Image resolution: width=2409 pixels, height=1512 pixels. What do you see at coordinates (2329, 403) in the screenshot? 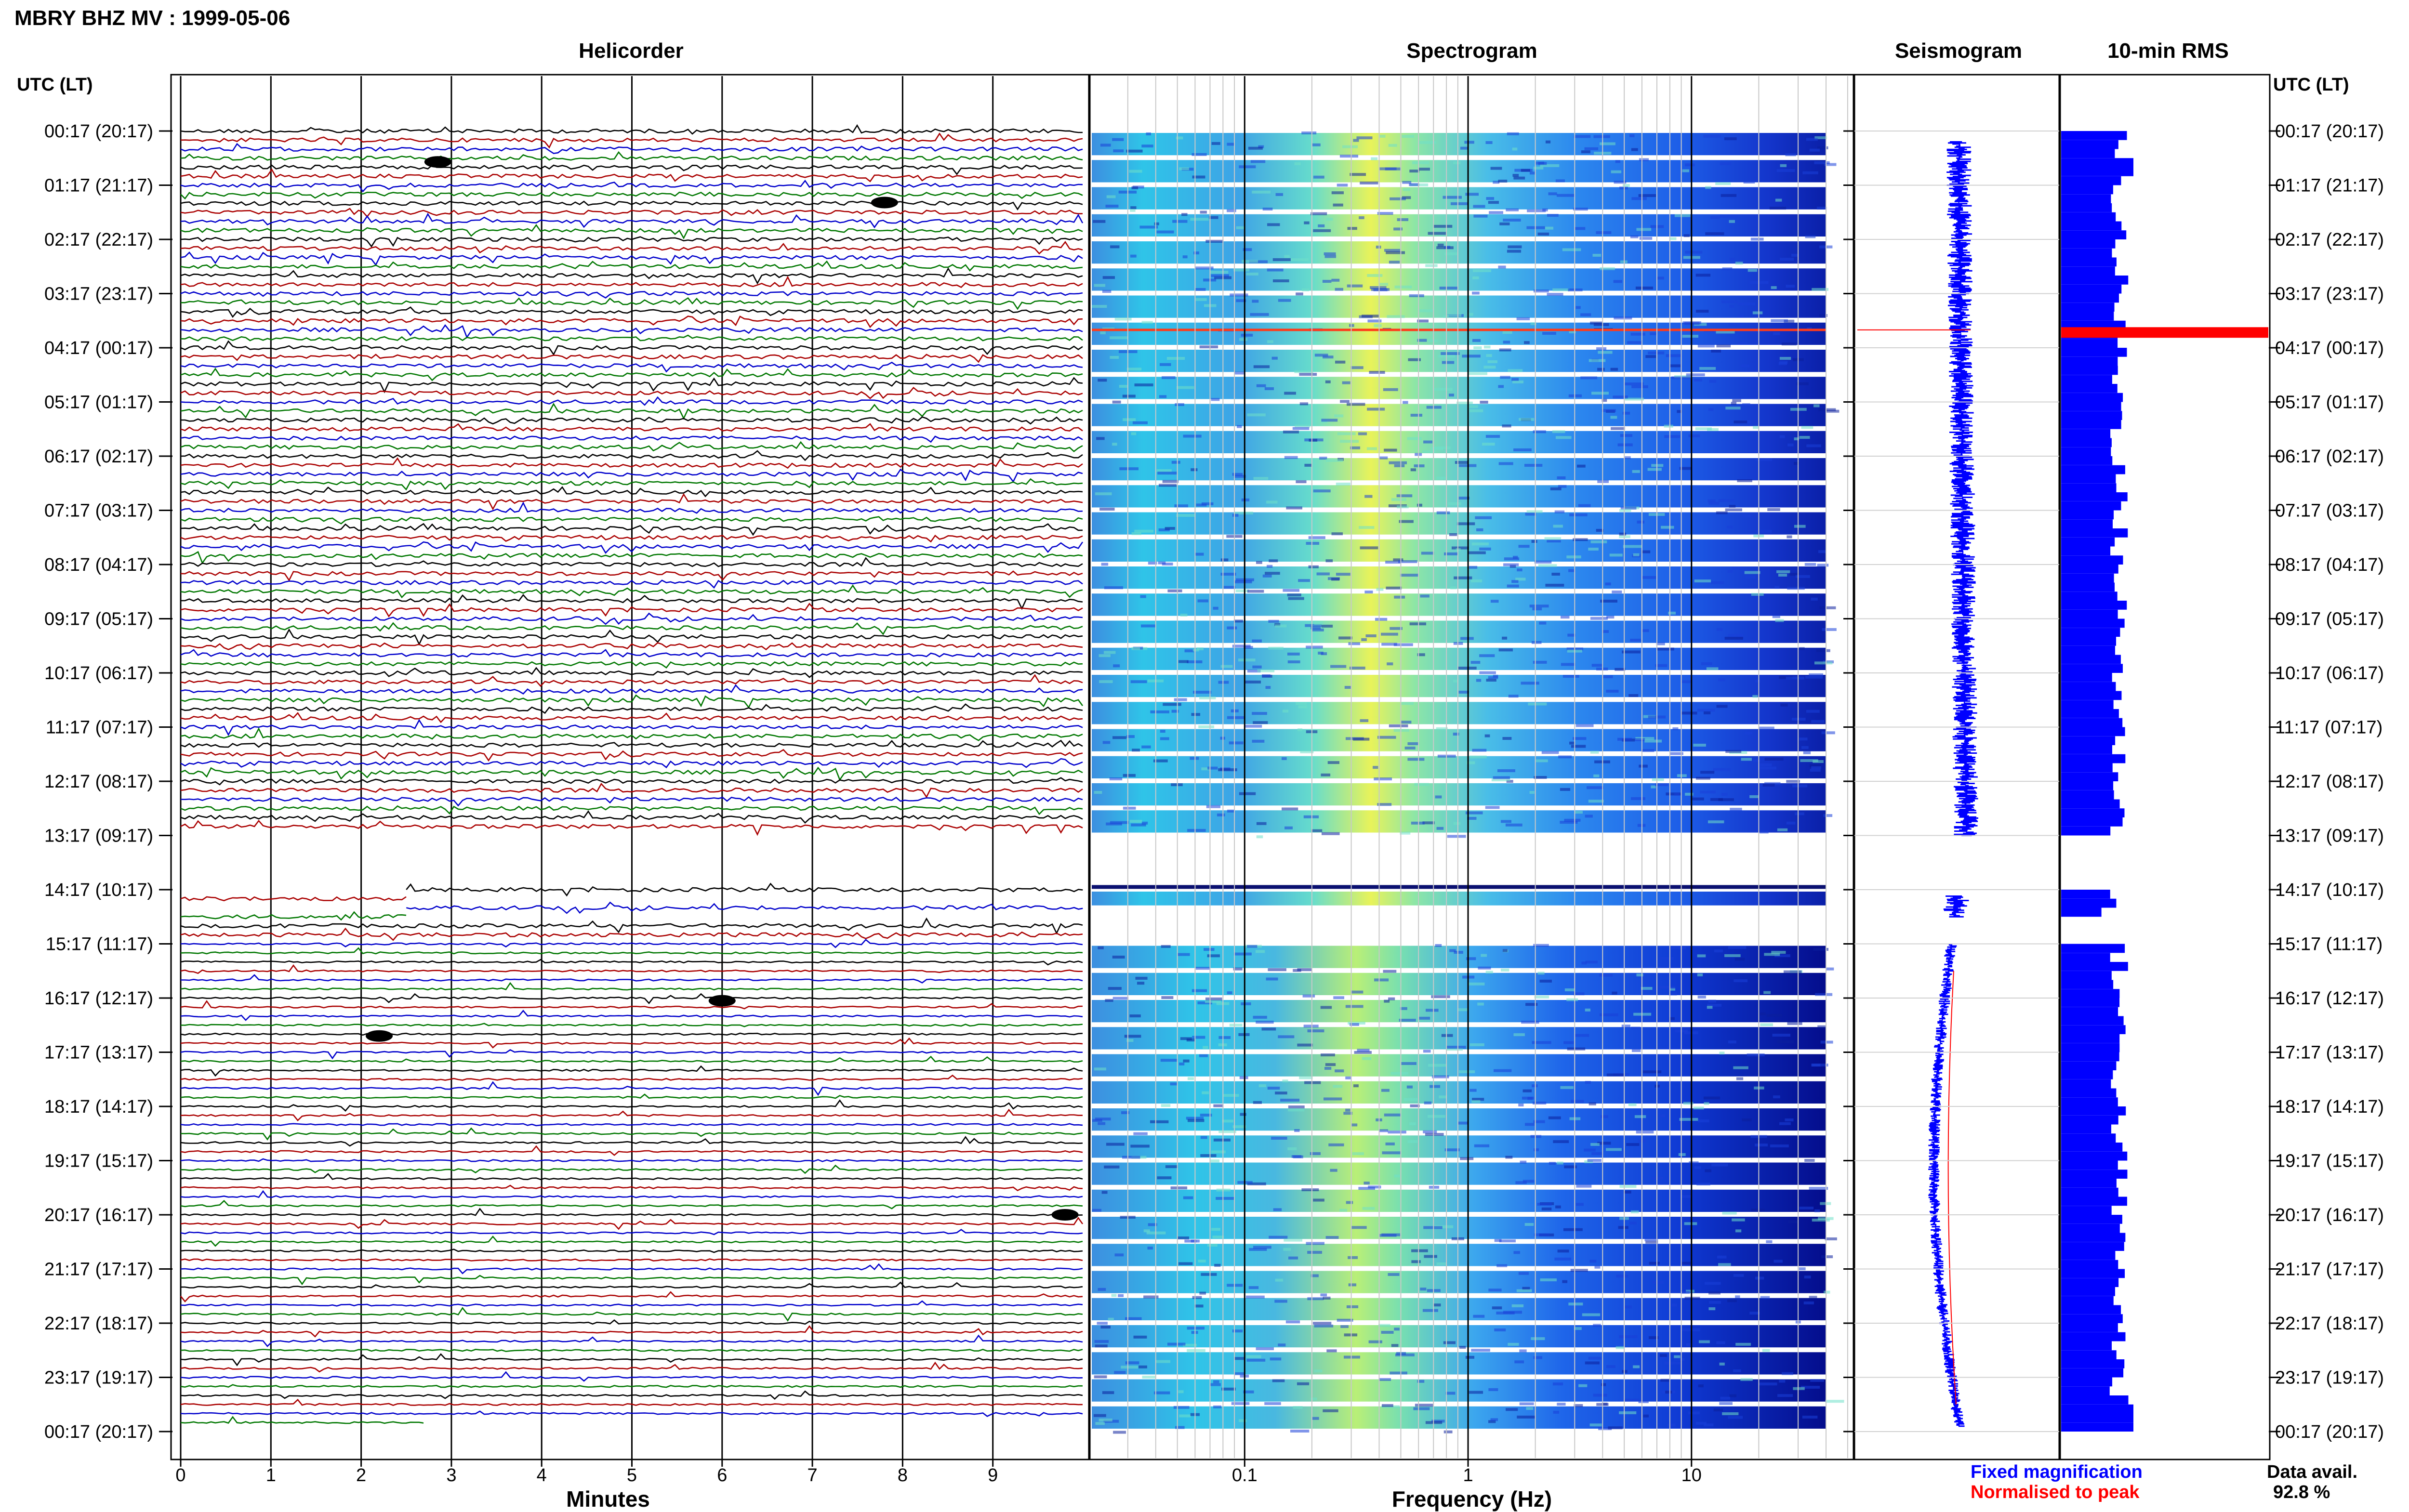
I see `time-label-right: 05:17 (01:17)` at bounding box center [2329, 403].